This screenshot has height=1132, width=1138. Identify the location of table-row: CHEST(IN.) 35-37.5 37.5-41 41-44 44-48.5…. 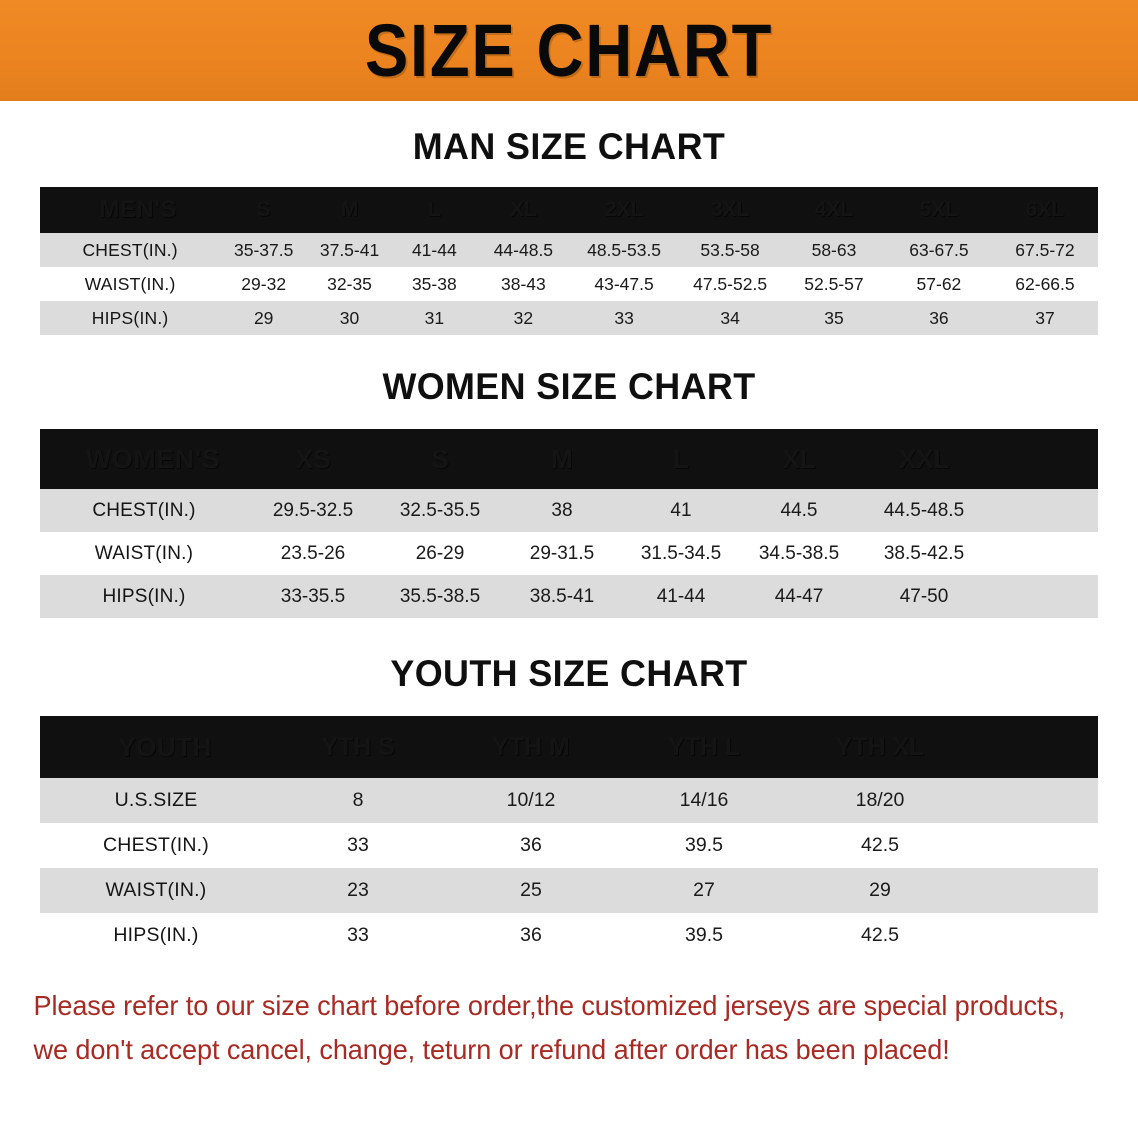
(569, 250).